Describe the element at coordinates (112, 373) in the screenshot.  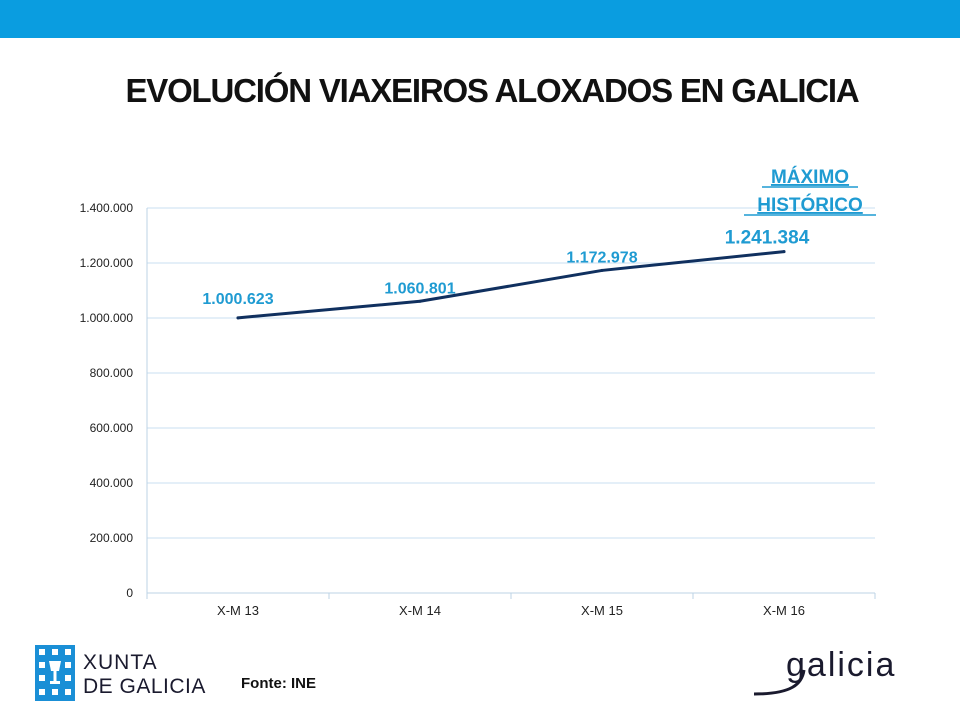
I see `y-tick-label: 800.000` at that location.